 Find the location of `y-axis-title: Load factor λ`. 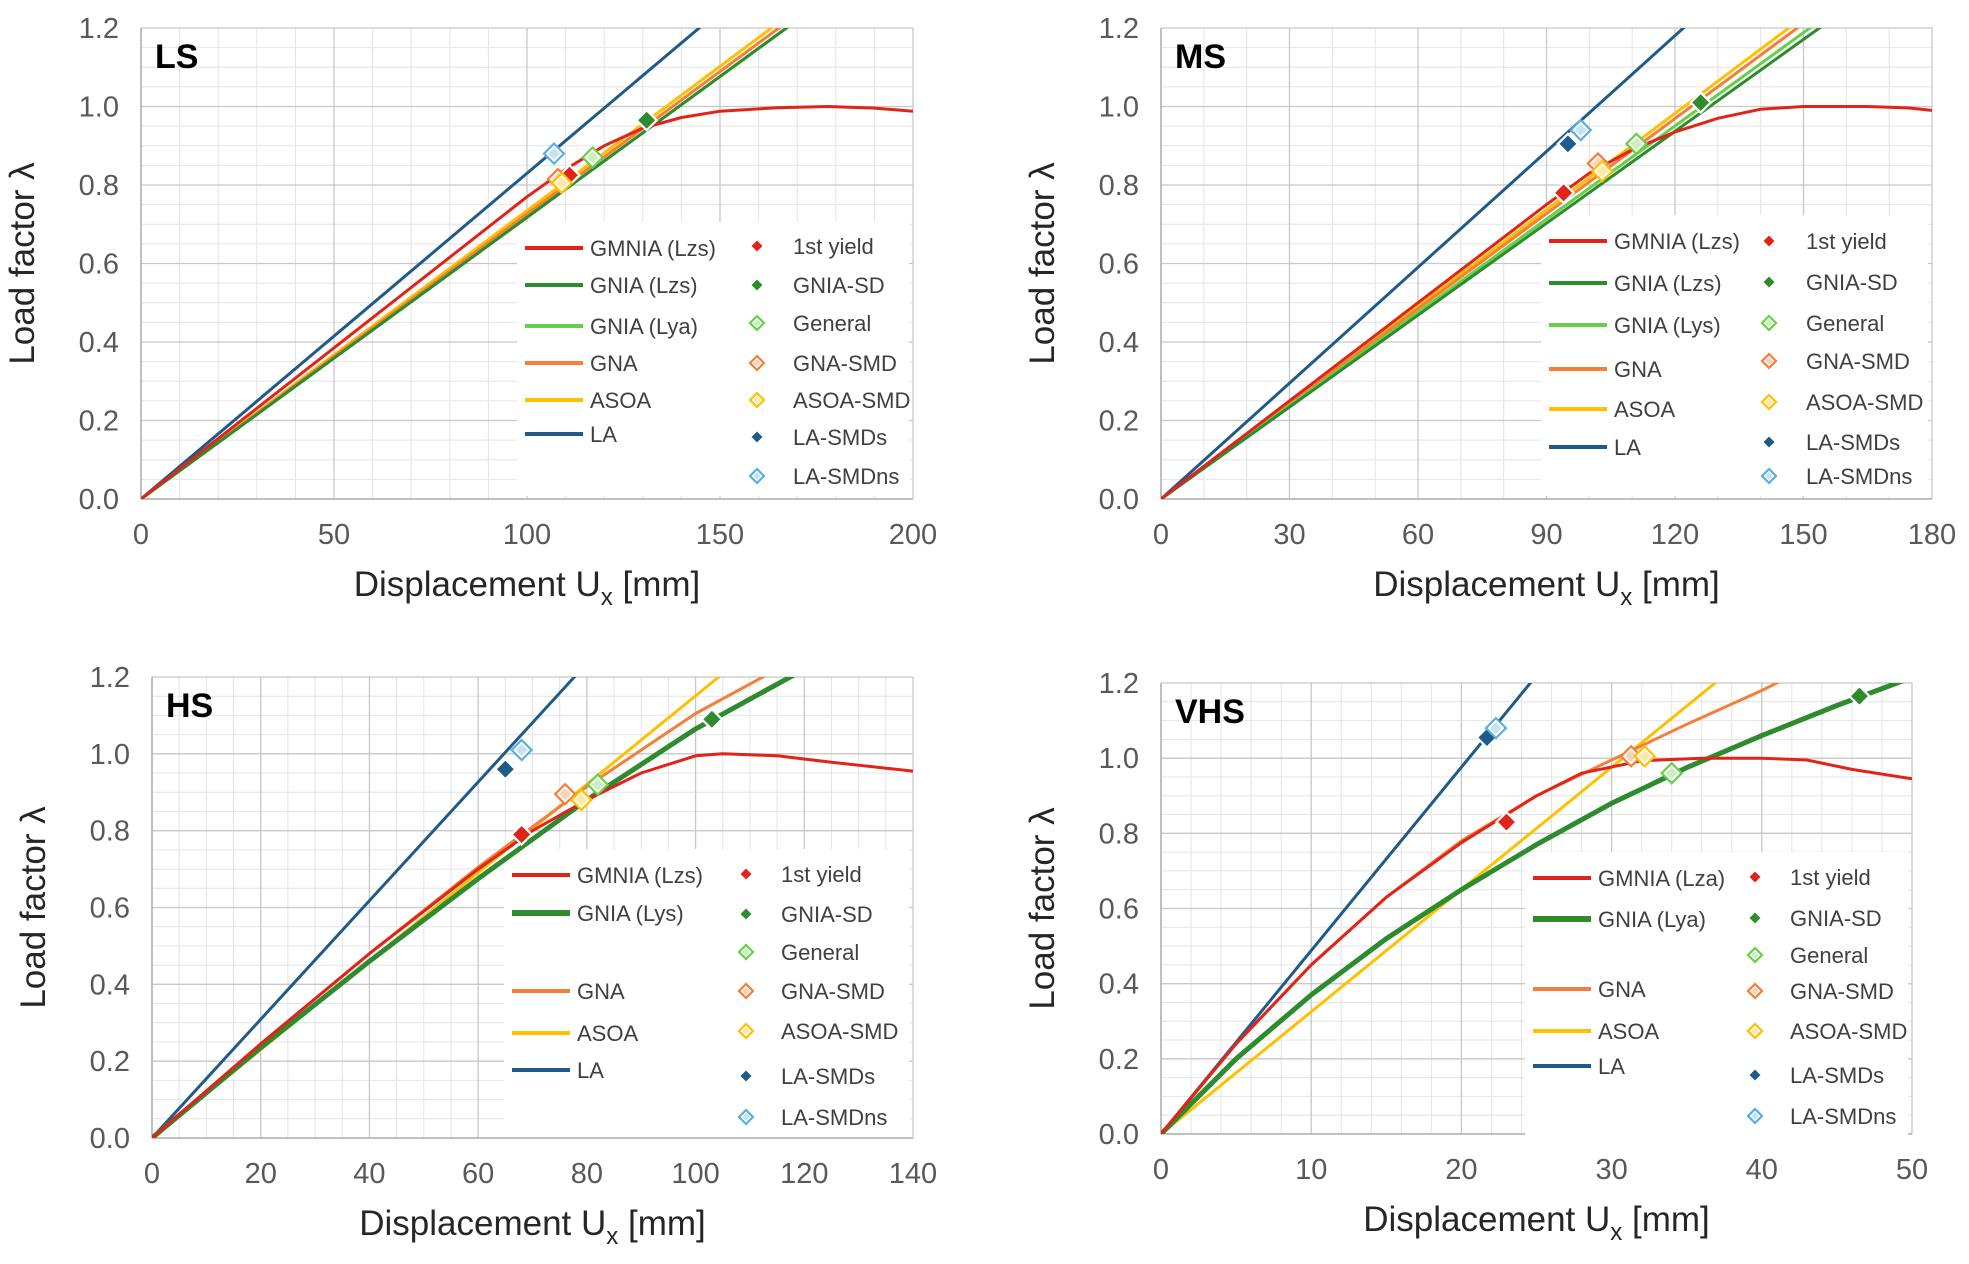

y-axis-title: Load factor λ is located at coordinates (1042, 908).